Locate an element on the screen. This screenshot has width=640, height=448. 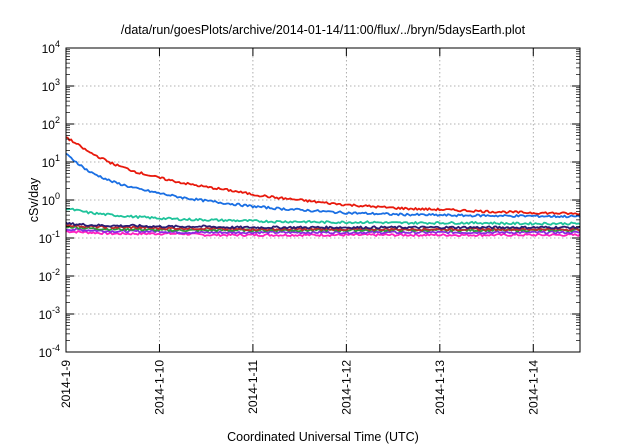
y-tick-label: 10⁻⁴ is located at coordinates (49, 351).